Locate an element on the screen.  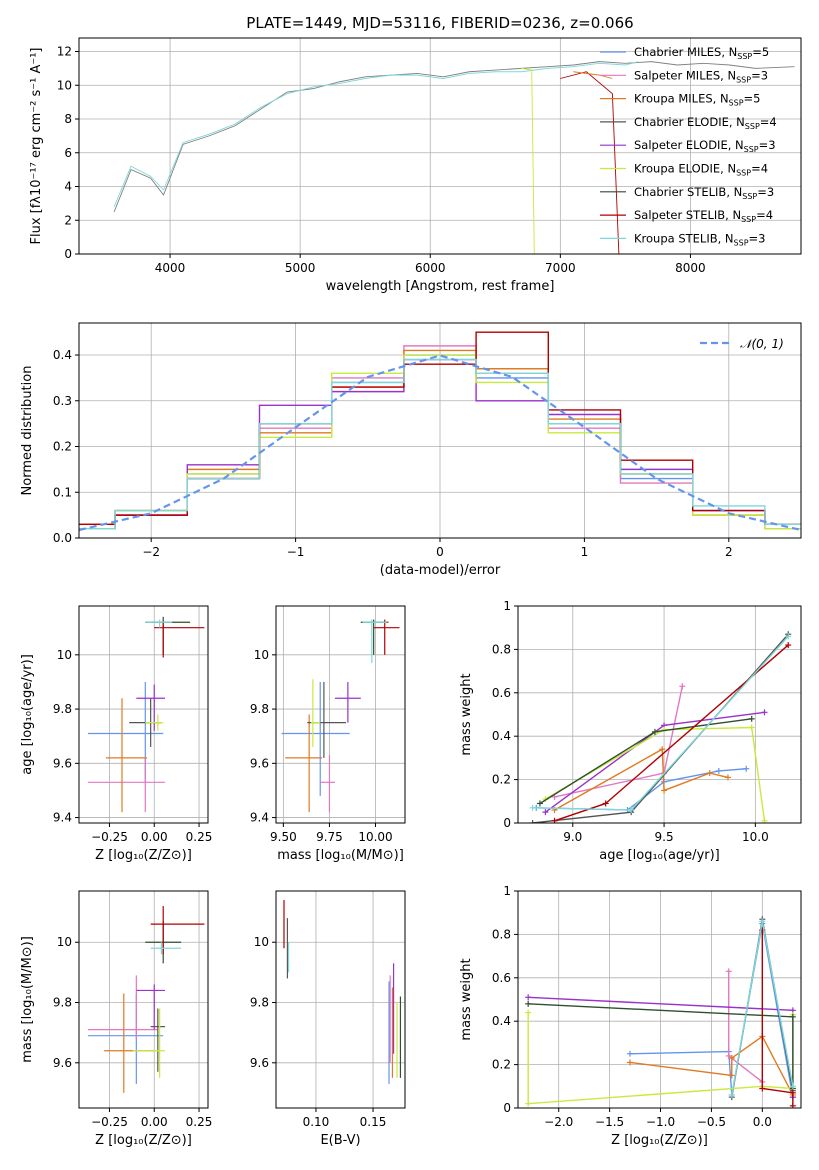
x-axis-label: Z [log₁₀(Z/Z⊙)] is located at coordinates (659, 1140).